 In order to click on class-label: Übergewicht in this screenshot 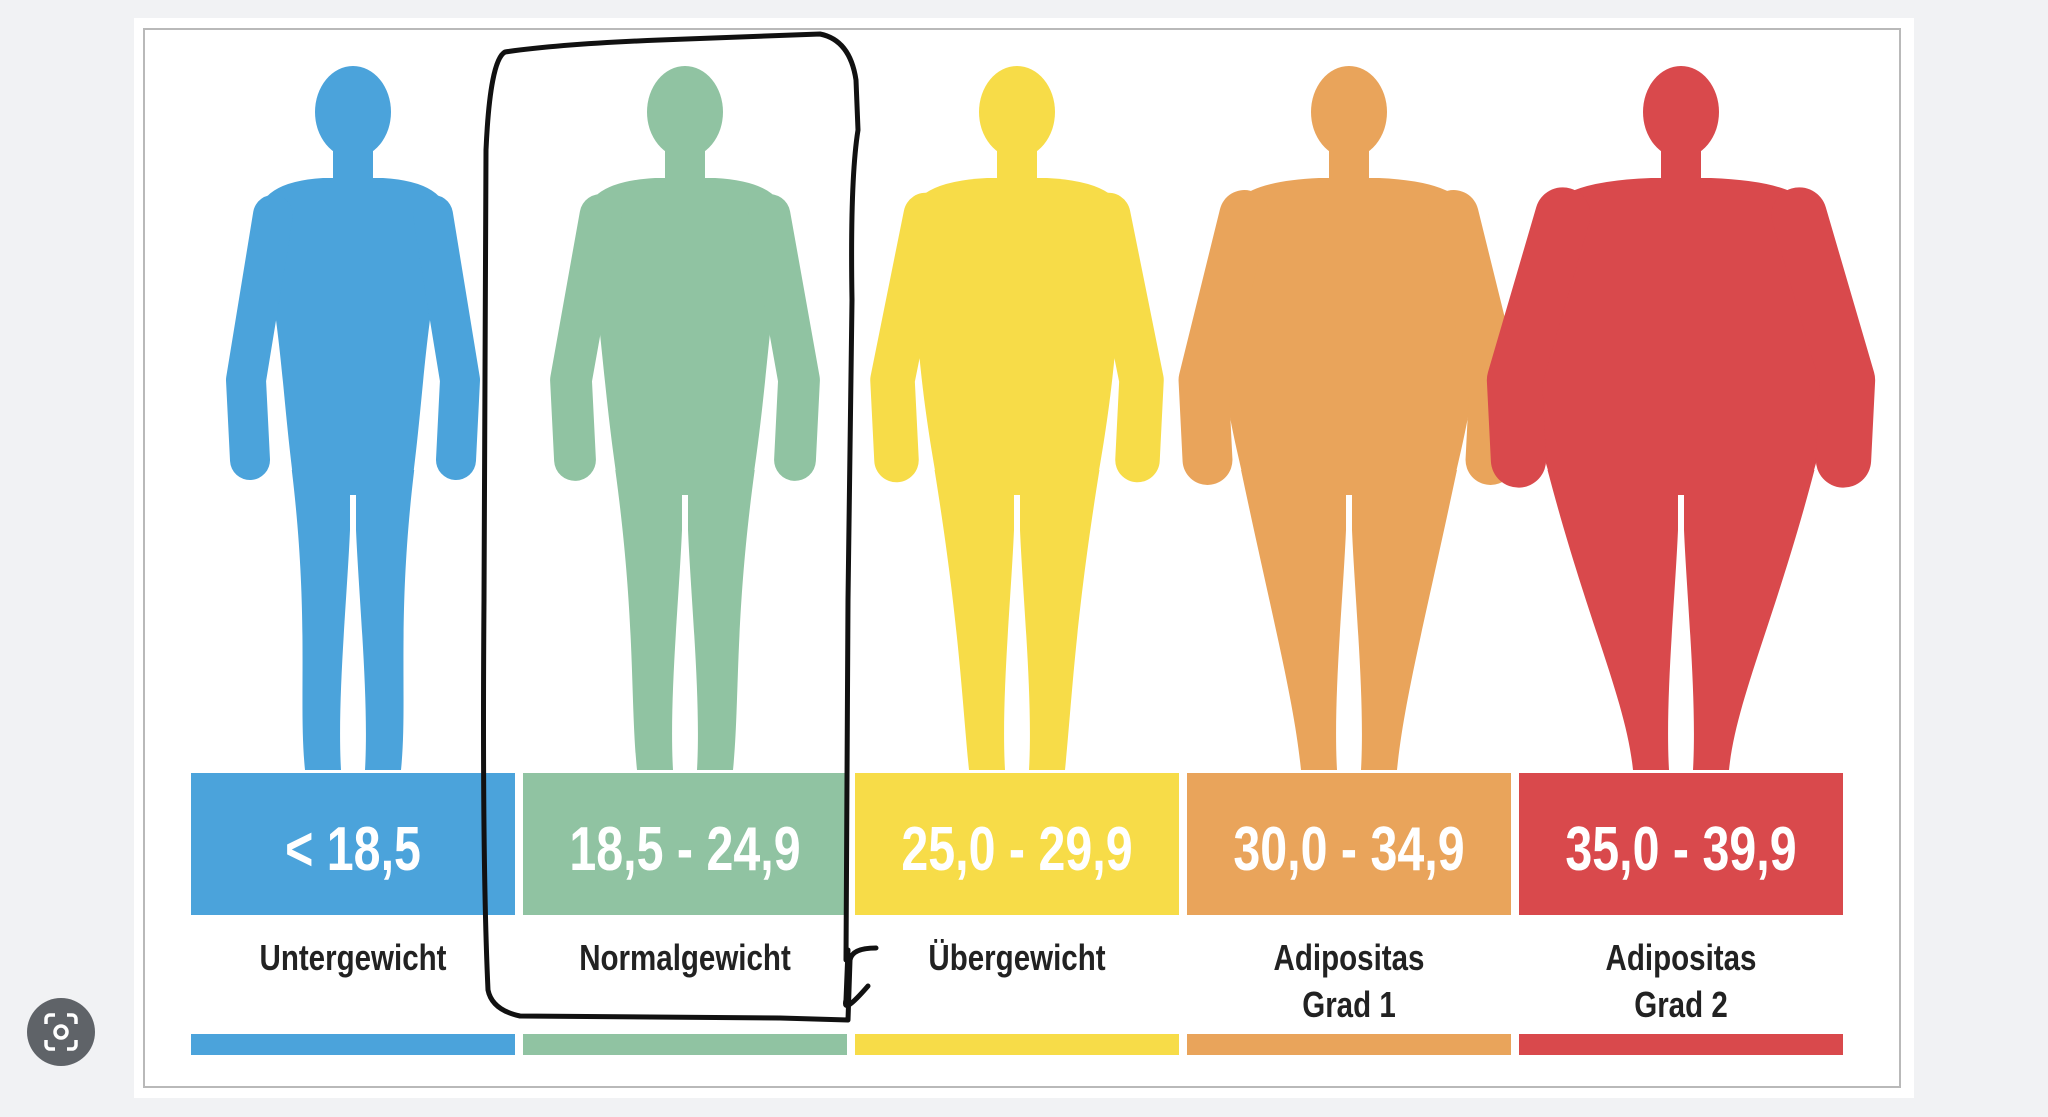, I will do `click(1016, 957)`.